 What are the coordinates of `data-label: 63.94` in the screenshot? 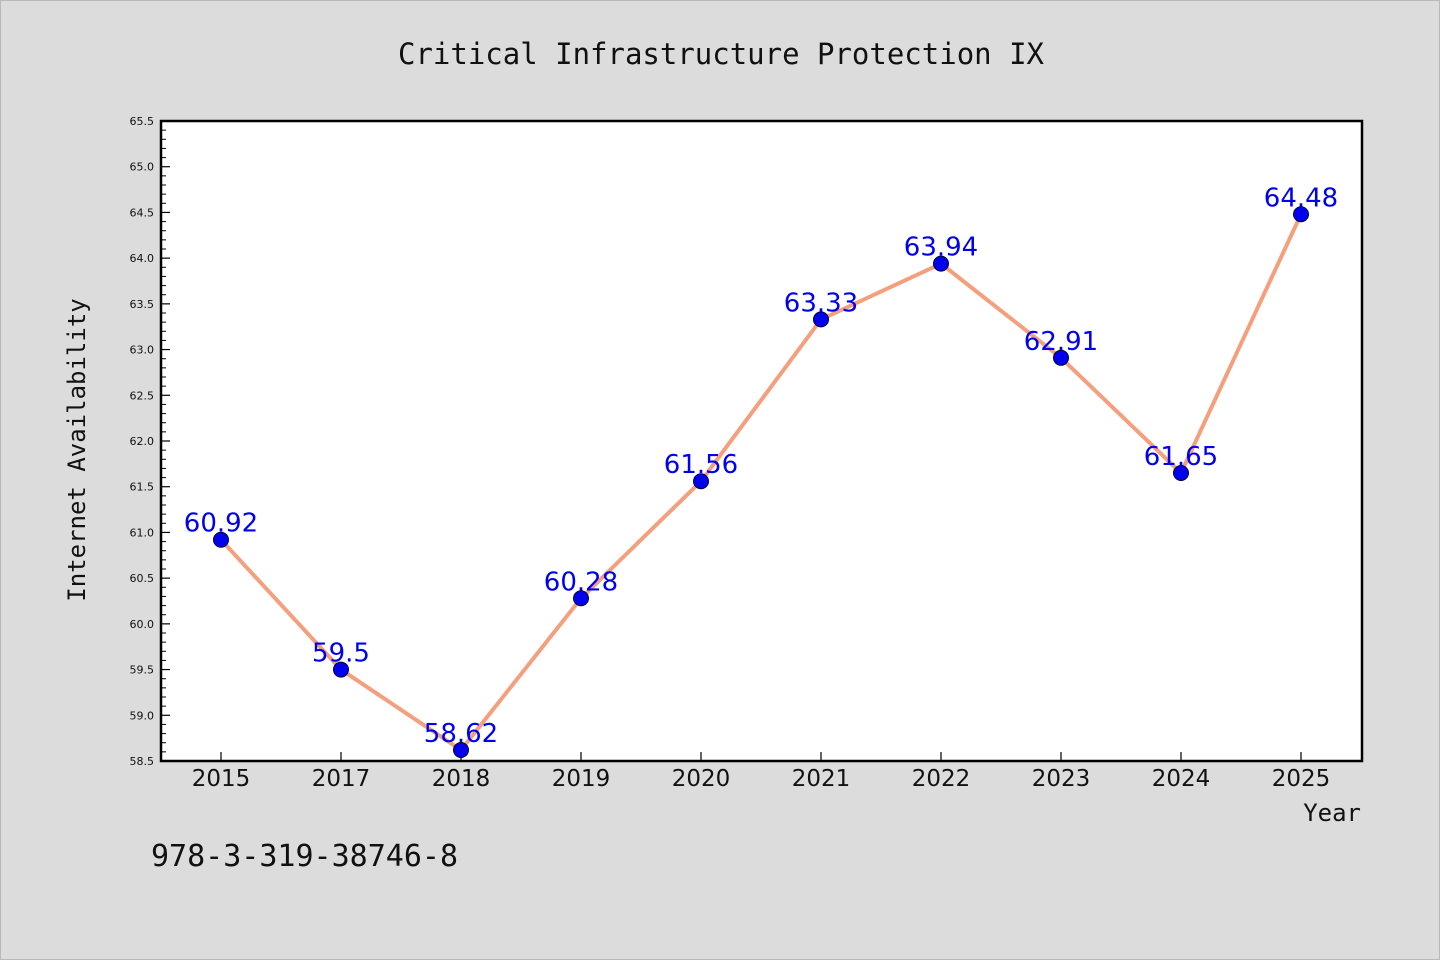 It's located at (941, 248).